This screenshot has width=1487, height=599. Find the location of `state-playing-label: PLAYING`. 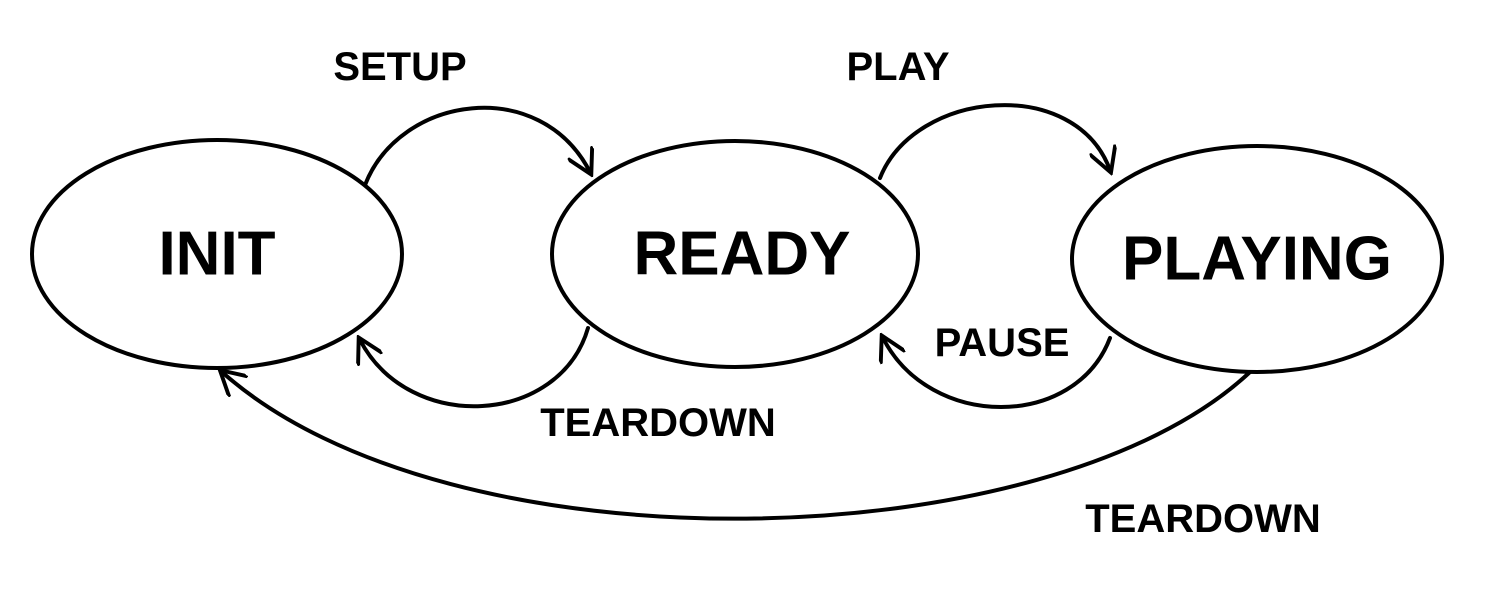

state-playing-label: PLAYING is located at coordinates (1257, 259).